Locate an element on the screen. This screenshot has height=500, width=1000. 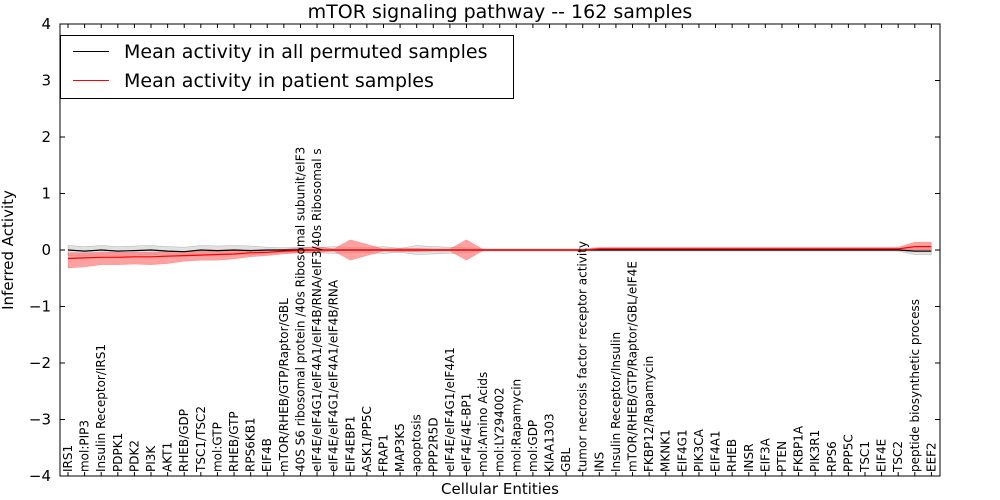
x-tick-label: PTEN is located at coordinates (782, 456).